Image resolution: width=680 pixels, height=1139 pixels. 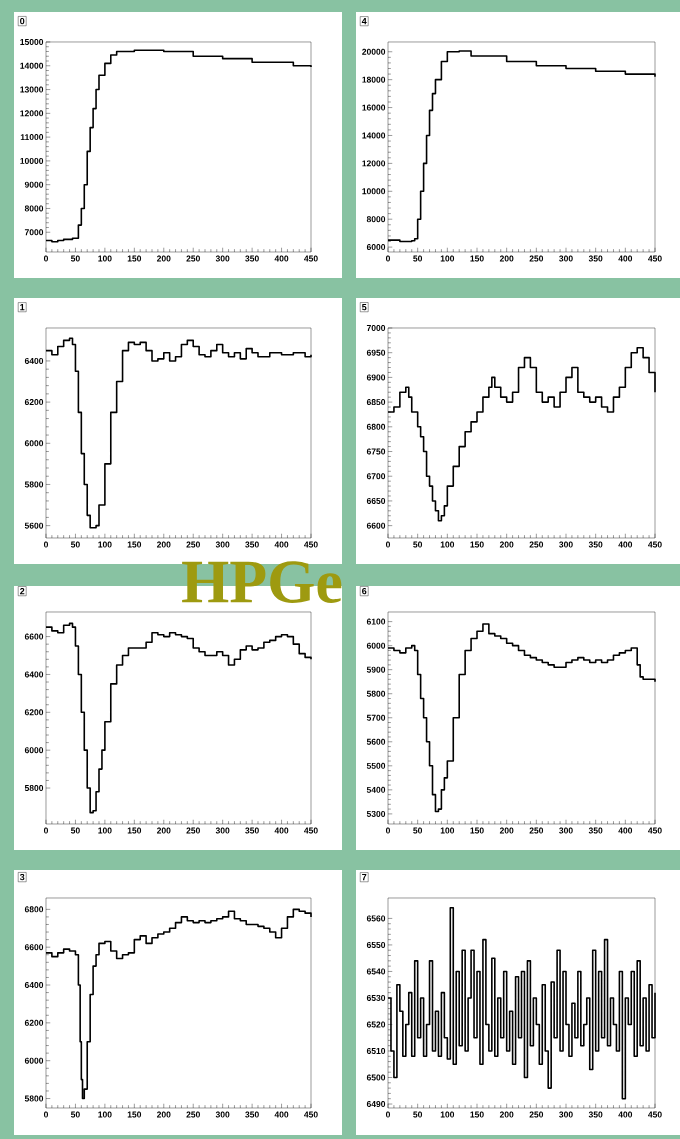 What do you see at coordinates (376, 500) in the screenshot?
I see `y-tick-label: 6650` at bounding box center [376, 500].